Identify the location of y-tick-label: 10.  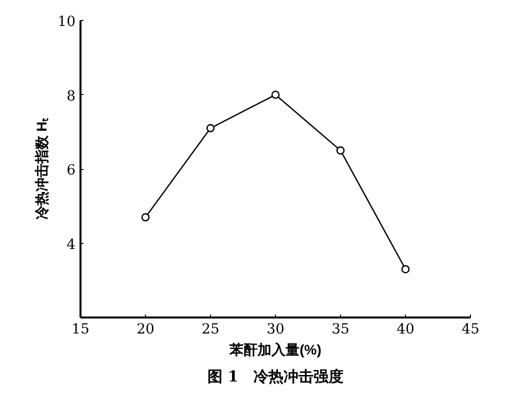
(67, 22).